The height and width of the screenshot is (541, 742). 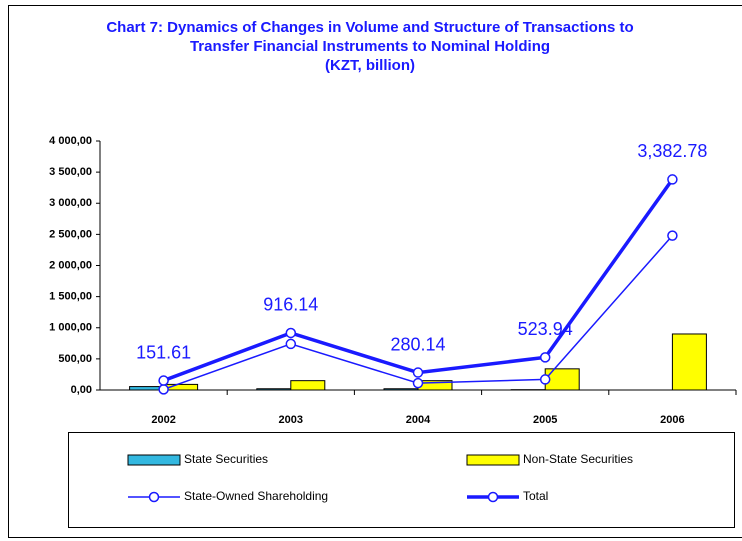 I want to click on legend-label: Total, so click(x=535, y=496).